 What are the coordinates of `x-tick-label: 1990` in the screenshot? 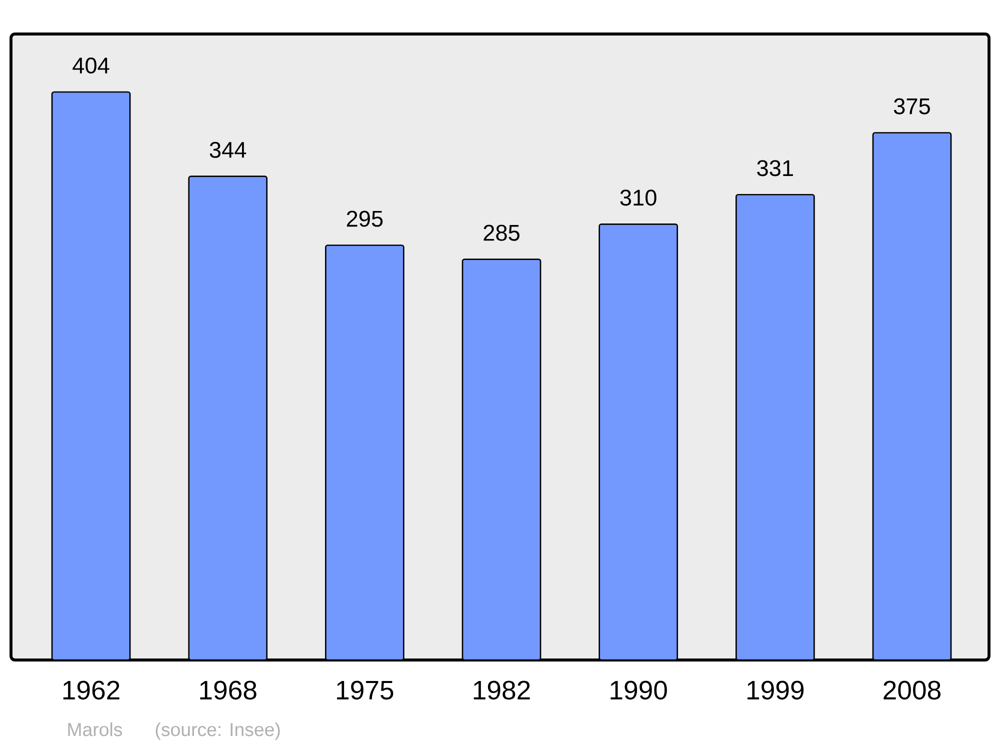 It's located at (638, 690).